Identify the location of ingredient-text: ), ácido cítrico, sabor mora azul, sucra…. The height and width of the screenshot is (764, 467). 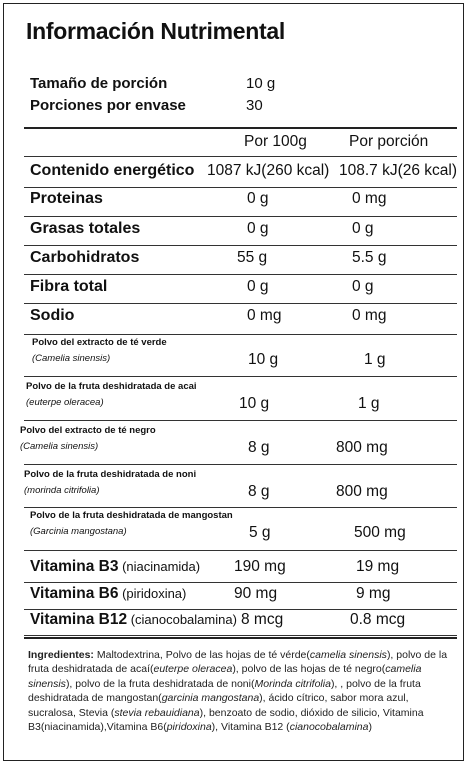
(218, 705).